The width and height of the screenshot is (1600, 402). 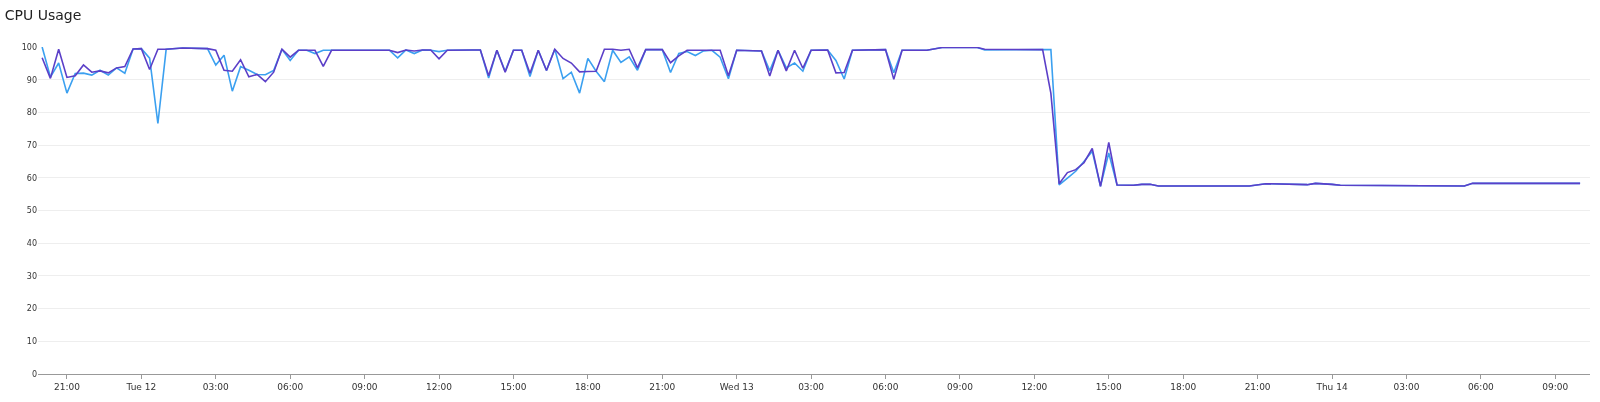 What do you see at coordinates (1331, 386) in the screenshot?
I see `x-tick-label: Thu 14` at bounding box center [1331, 386].